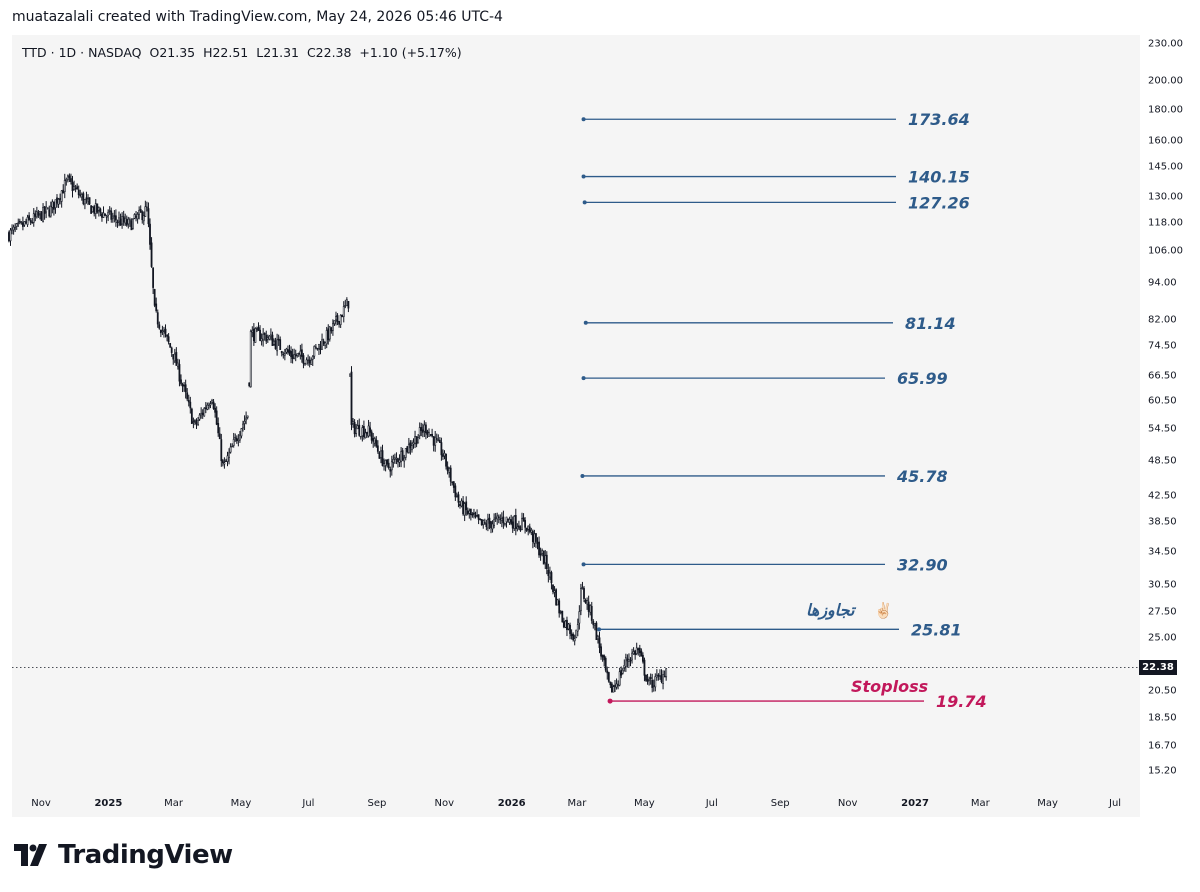  Describe the element at coordinates (260, 52) in the screenshot. I see `low-label: L` at that location.